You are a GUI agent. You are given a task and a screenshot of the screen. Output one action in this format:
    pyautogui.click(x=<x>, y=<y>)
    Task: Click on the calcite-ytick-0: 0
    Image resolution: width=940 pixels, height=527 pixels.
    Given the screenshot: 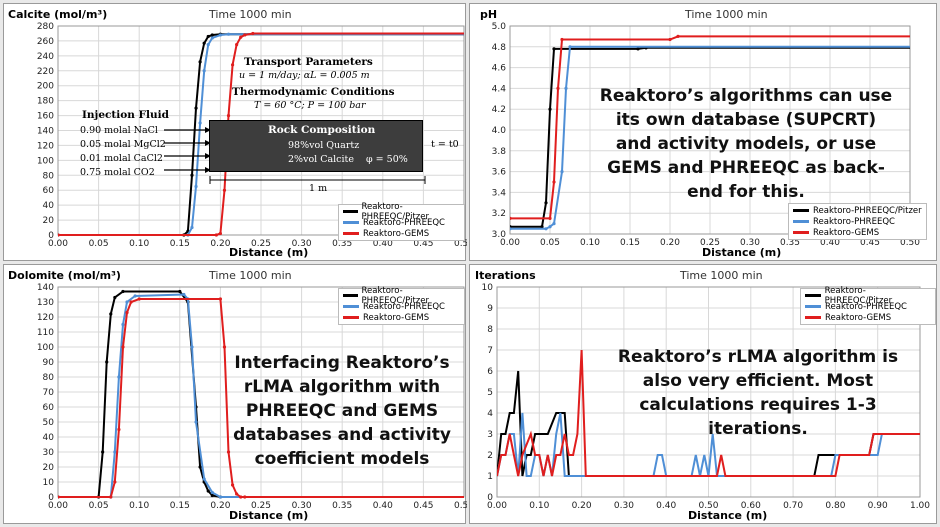 What is the action you would take?
    pyautogui.click(x=51, y=236)
    